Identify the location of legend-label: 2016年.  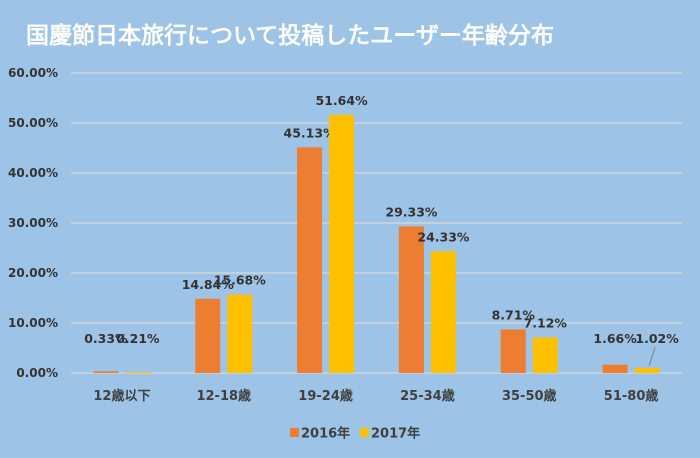
(325, 434).